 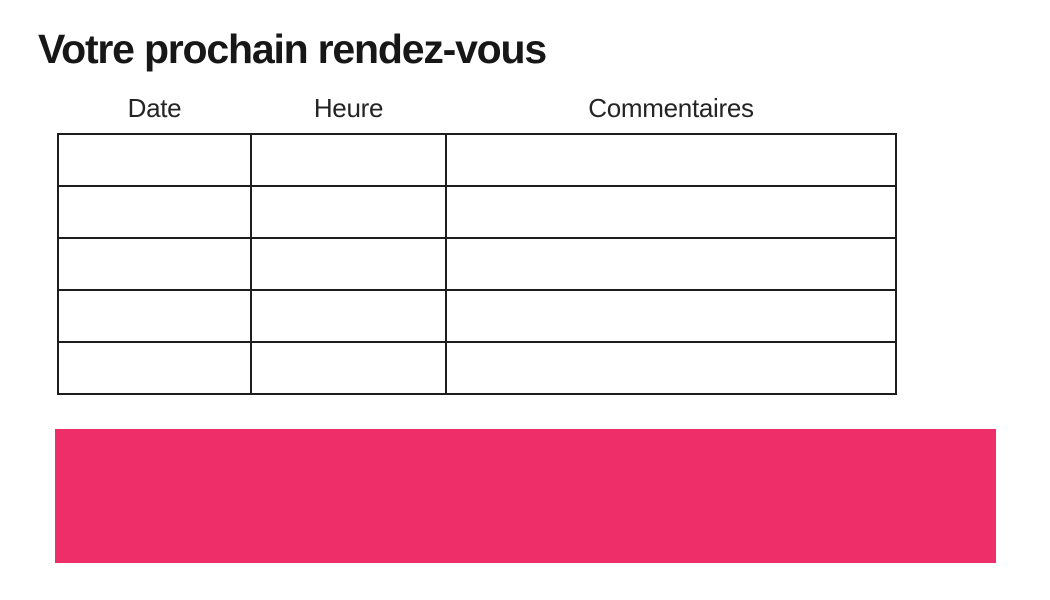 What do you see at coordinates (671, 108) in the screenshot?
I see `column-header-commentaires: Commentaires` at bounding box center [671, 108].